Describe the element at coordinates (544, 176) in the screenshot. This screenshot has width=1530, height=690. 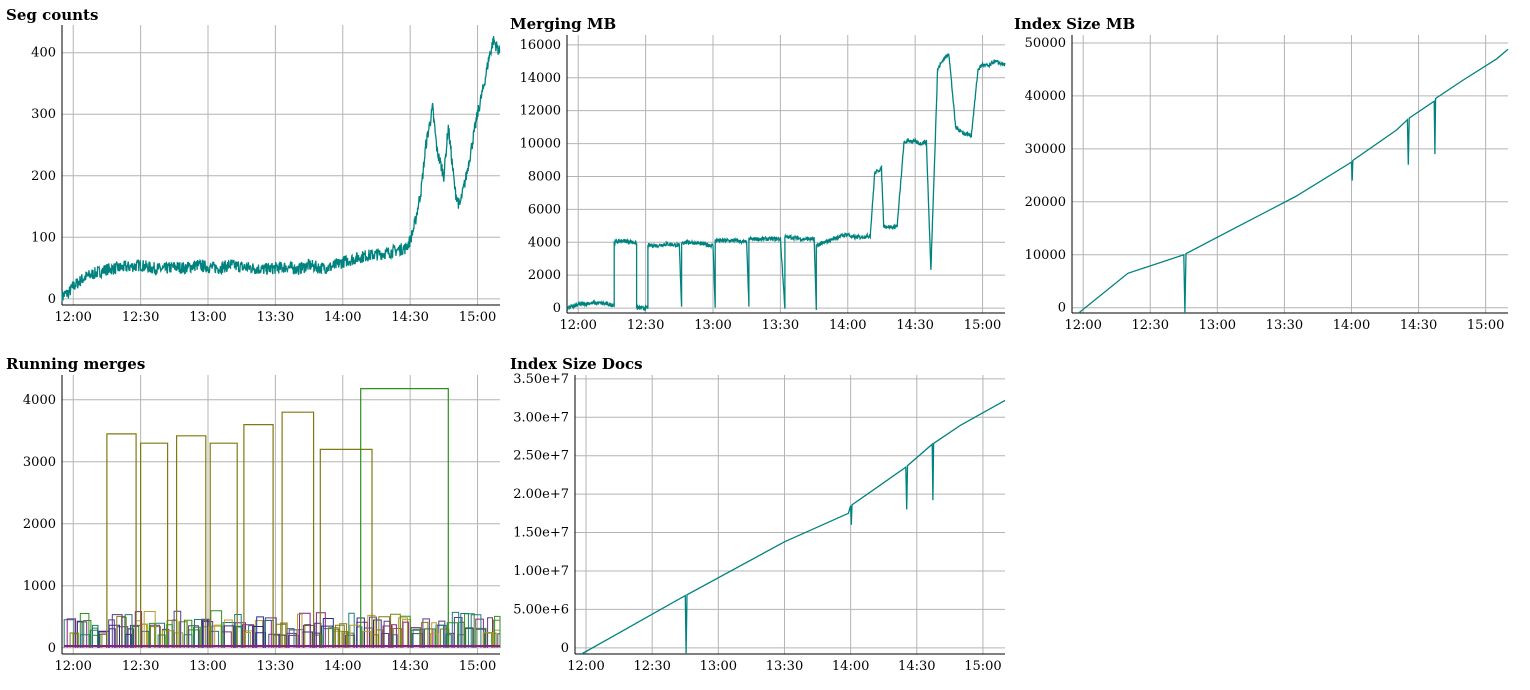
I see `y-tick-label: 8000` at that location.